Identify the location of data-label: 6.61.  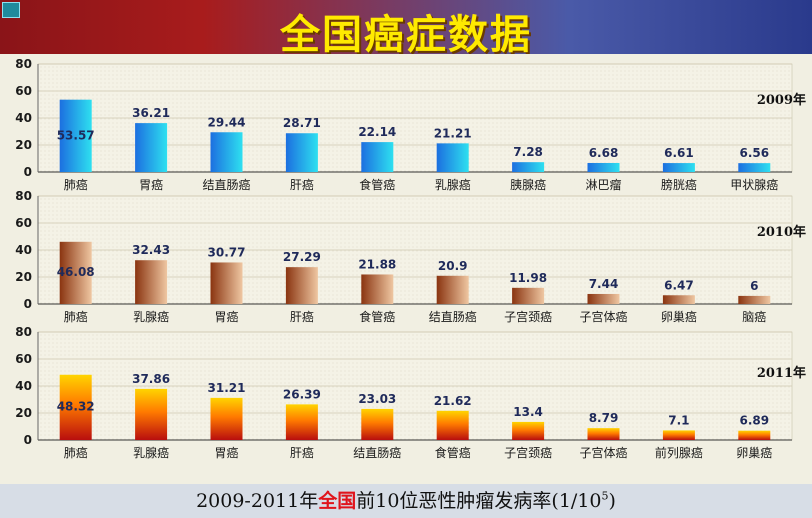
(679, 153).